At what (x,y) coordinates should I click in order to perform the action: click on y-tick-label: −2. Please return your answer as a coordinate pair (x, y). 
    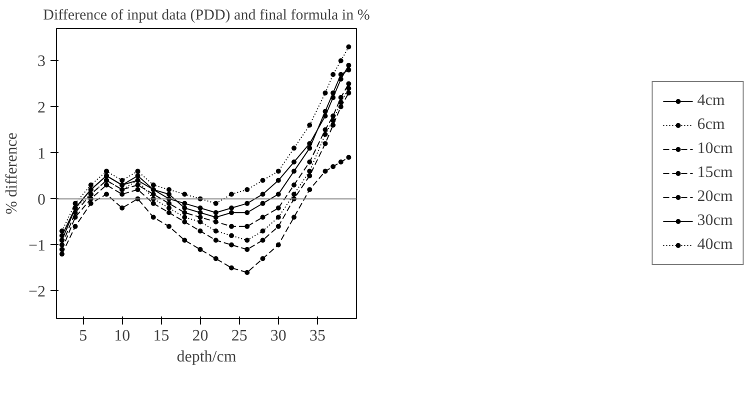
    Looking at the image, I should click on (37, 291).